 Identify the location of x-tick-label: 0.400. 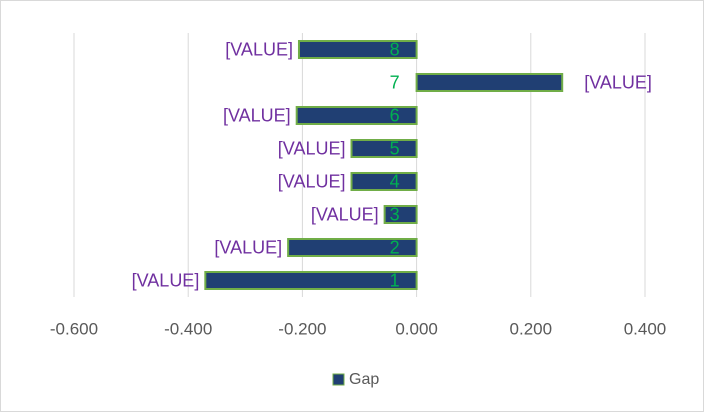
(645, 328).